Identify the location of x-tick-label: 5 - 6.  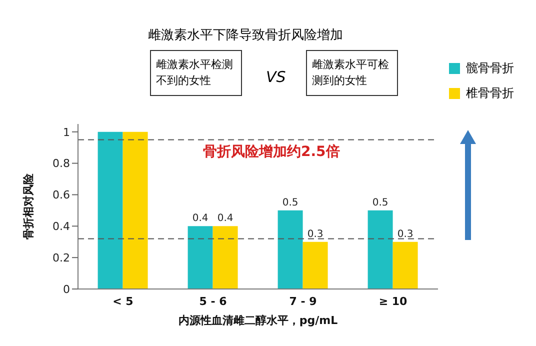
(213, 301).